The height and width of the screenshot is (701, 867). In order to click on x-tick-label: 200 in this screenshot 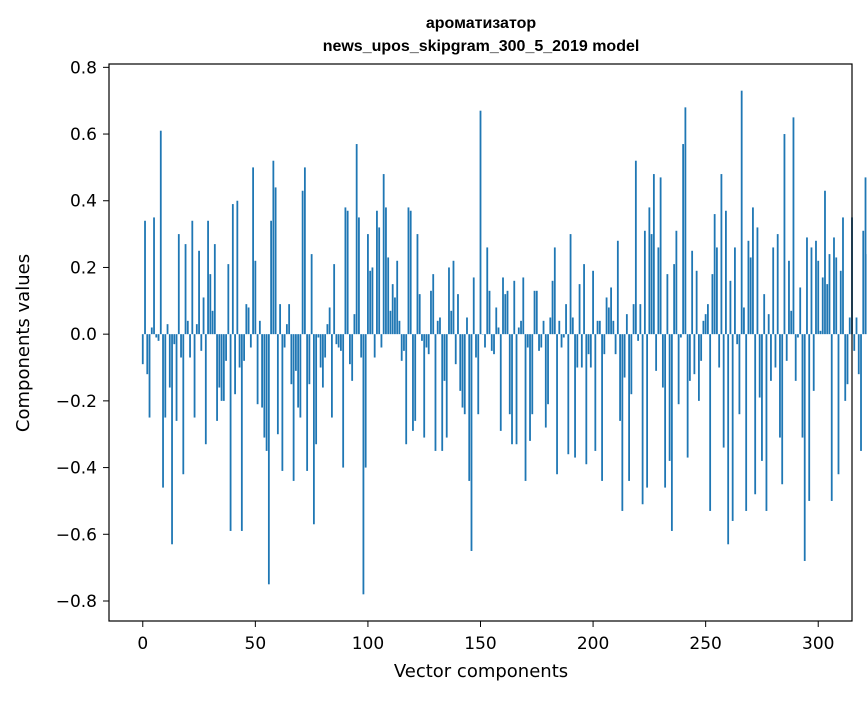, I will do `click(593, 644)`.